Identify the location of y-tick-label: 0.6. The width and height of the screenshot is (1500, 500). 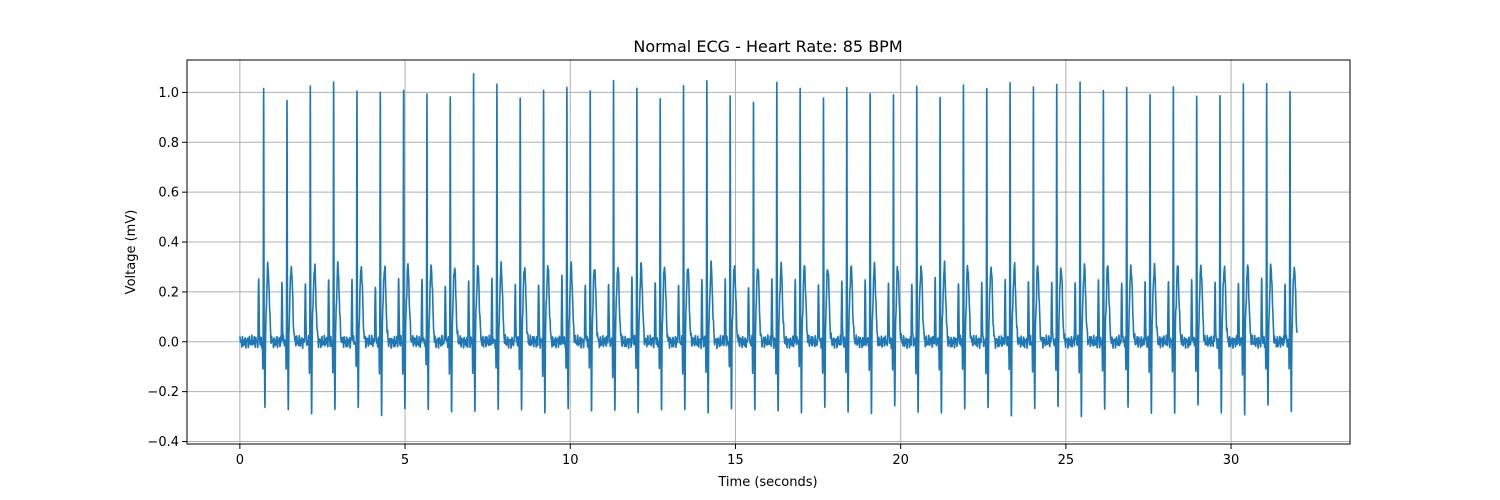
(168, 193).